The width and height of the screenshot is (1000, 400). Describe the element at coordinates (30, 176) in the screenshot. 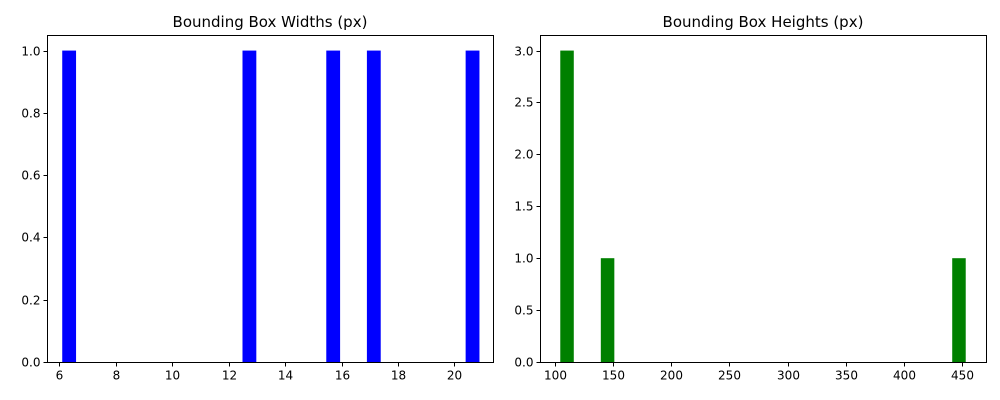

I see `widths-y-tick-label-3: 0.6` at that location.